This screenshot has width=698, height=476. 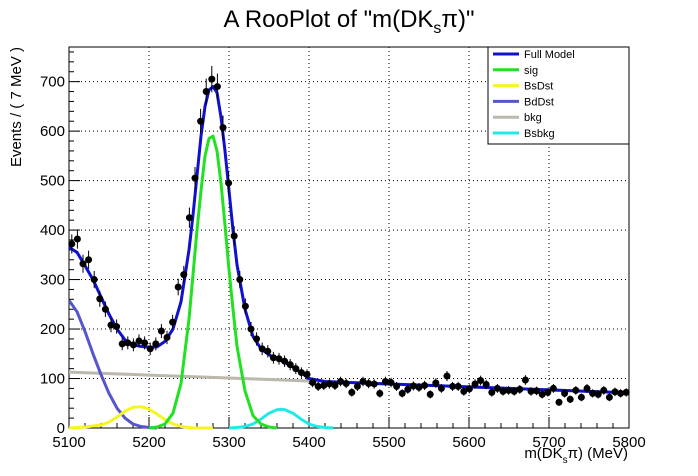 I want to click on y-tick-label: 400, so click(x=52, y=230).